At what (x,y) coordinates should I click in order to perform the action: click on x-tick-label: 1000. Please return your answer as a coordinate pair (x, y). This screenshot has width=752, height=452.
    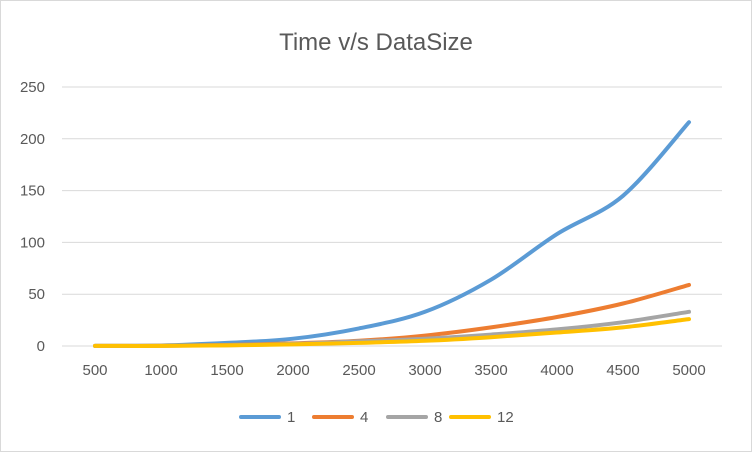
    Looking at the image, I should click on (160, 370).